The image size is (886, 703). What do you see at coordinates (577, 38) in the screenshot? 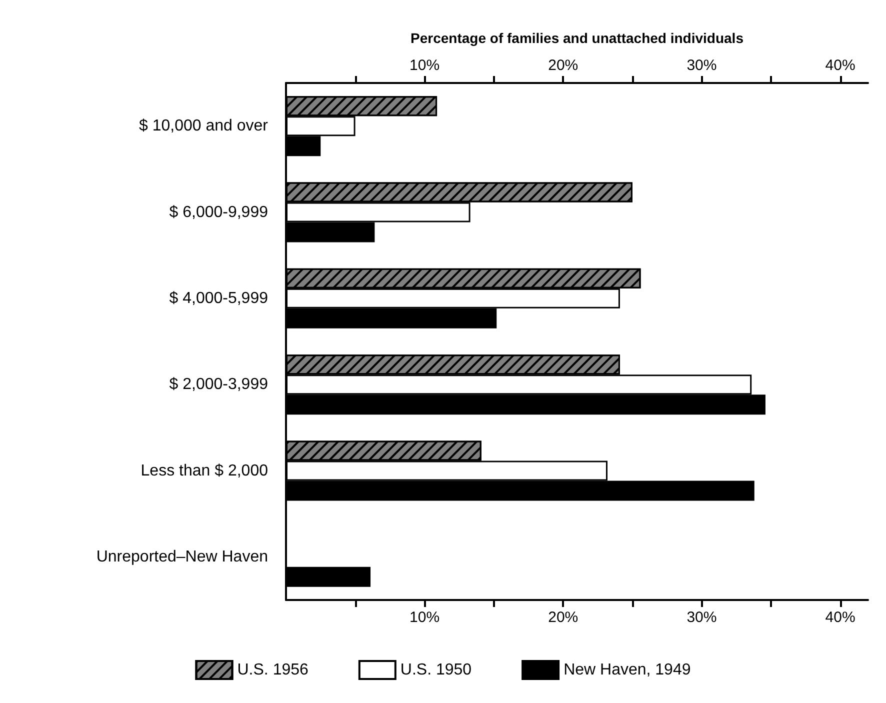
I see `x2-axis-title: Percentage of families and unattached individuals` at bounding box center [577, 38].